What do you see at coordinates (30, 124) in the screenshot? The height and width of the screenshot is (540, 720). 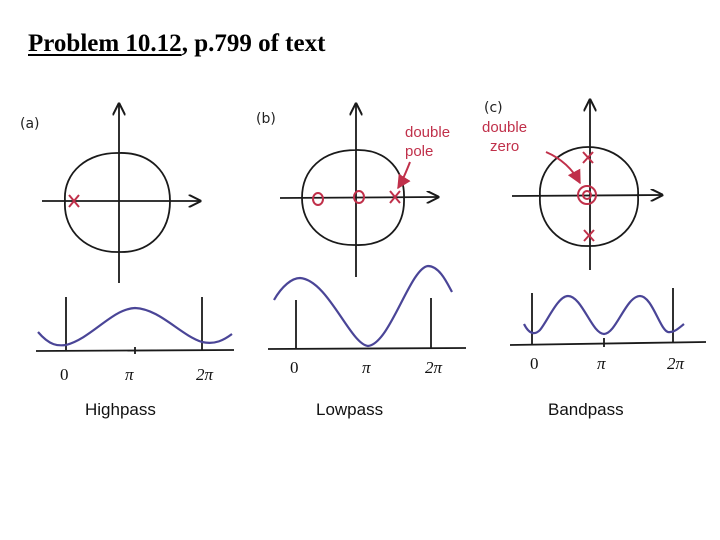 I see `panel-a-label: (a)` at bounding box center [30, 124].